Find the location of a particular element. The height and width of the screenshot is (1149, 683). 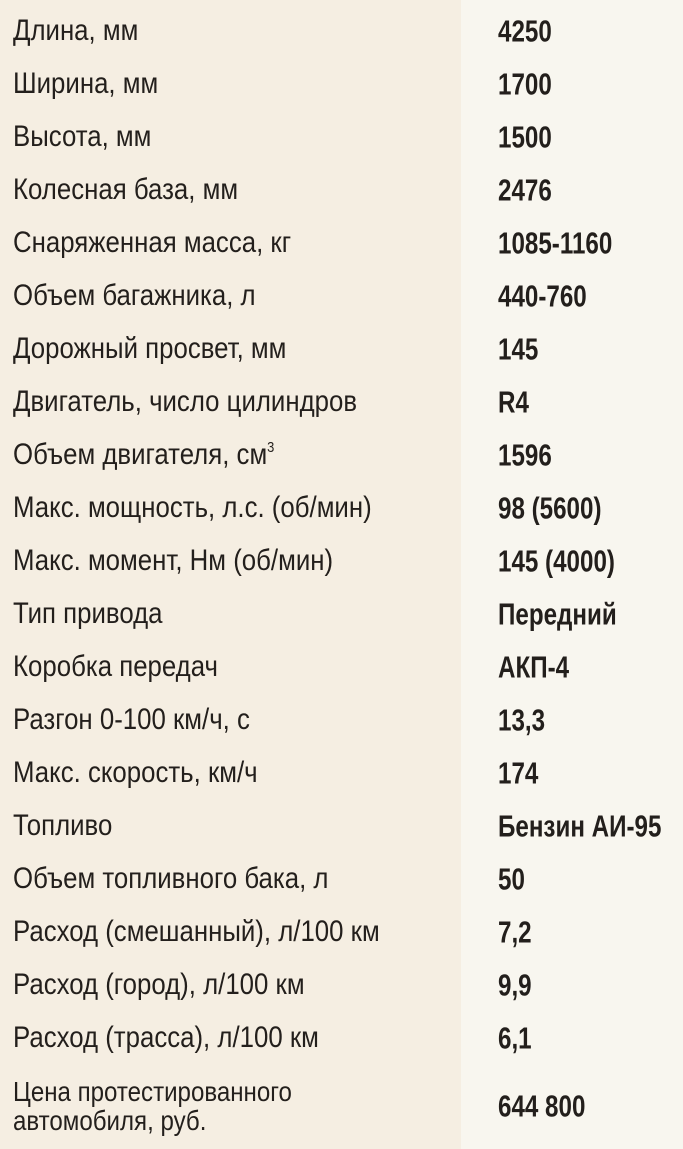

row-label-text: Макс. момент, Нм (об/мин) is located at coordinates (173, 560).